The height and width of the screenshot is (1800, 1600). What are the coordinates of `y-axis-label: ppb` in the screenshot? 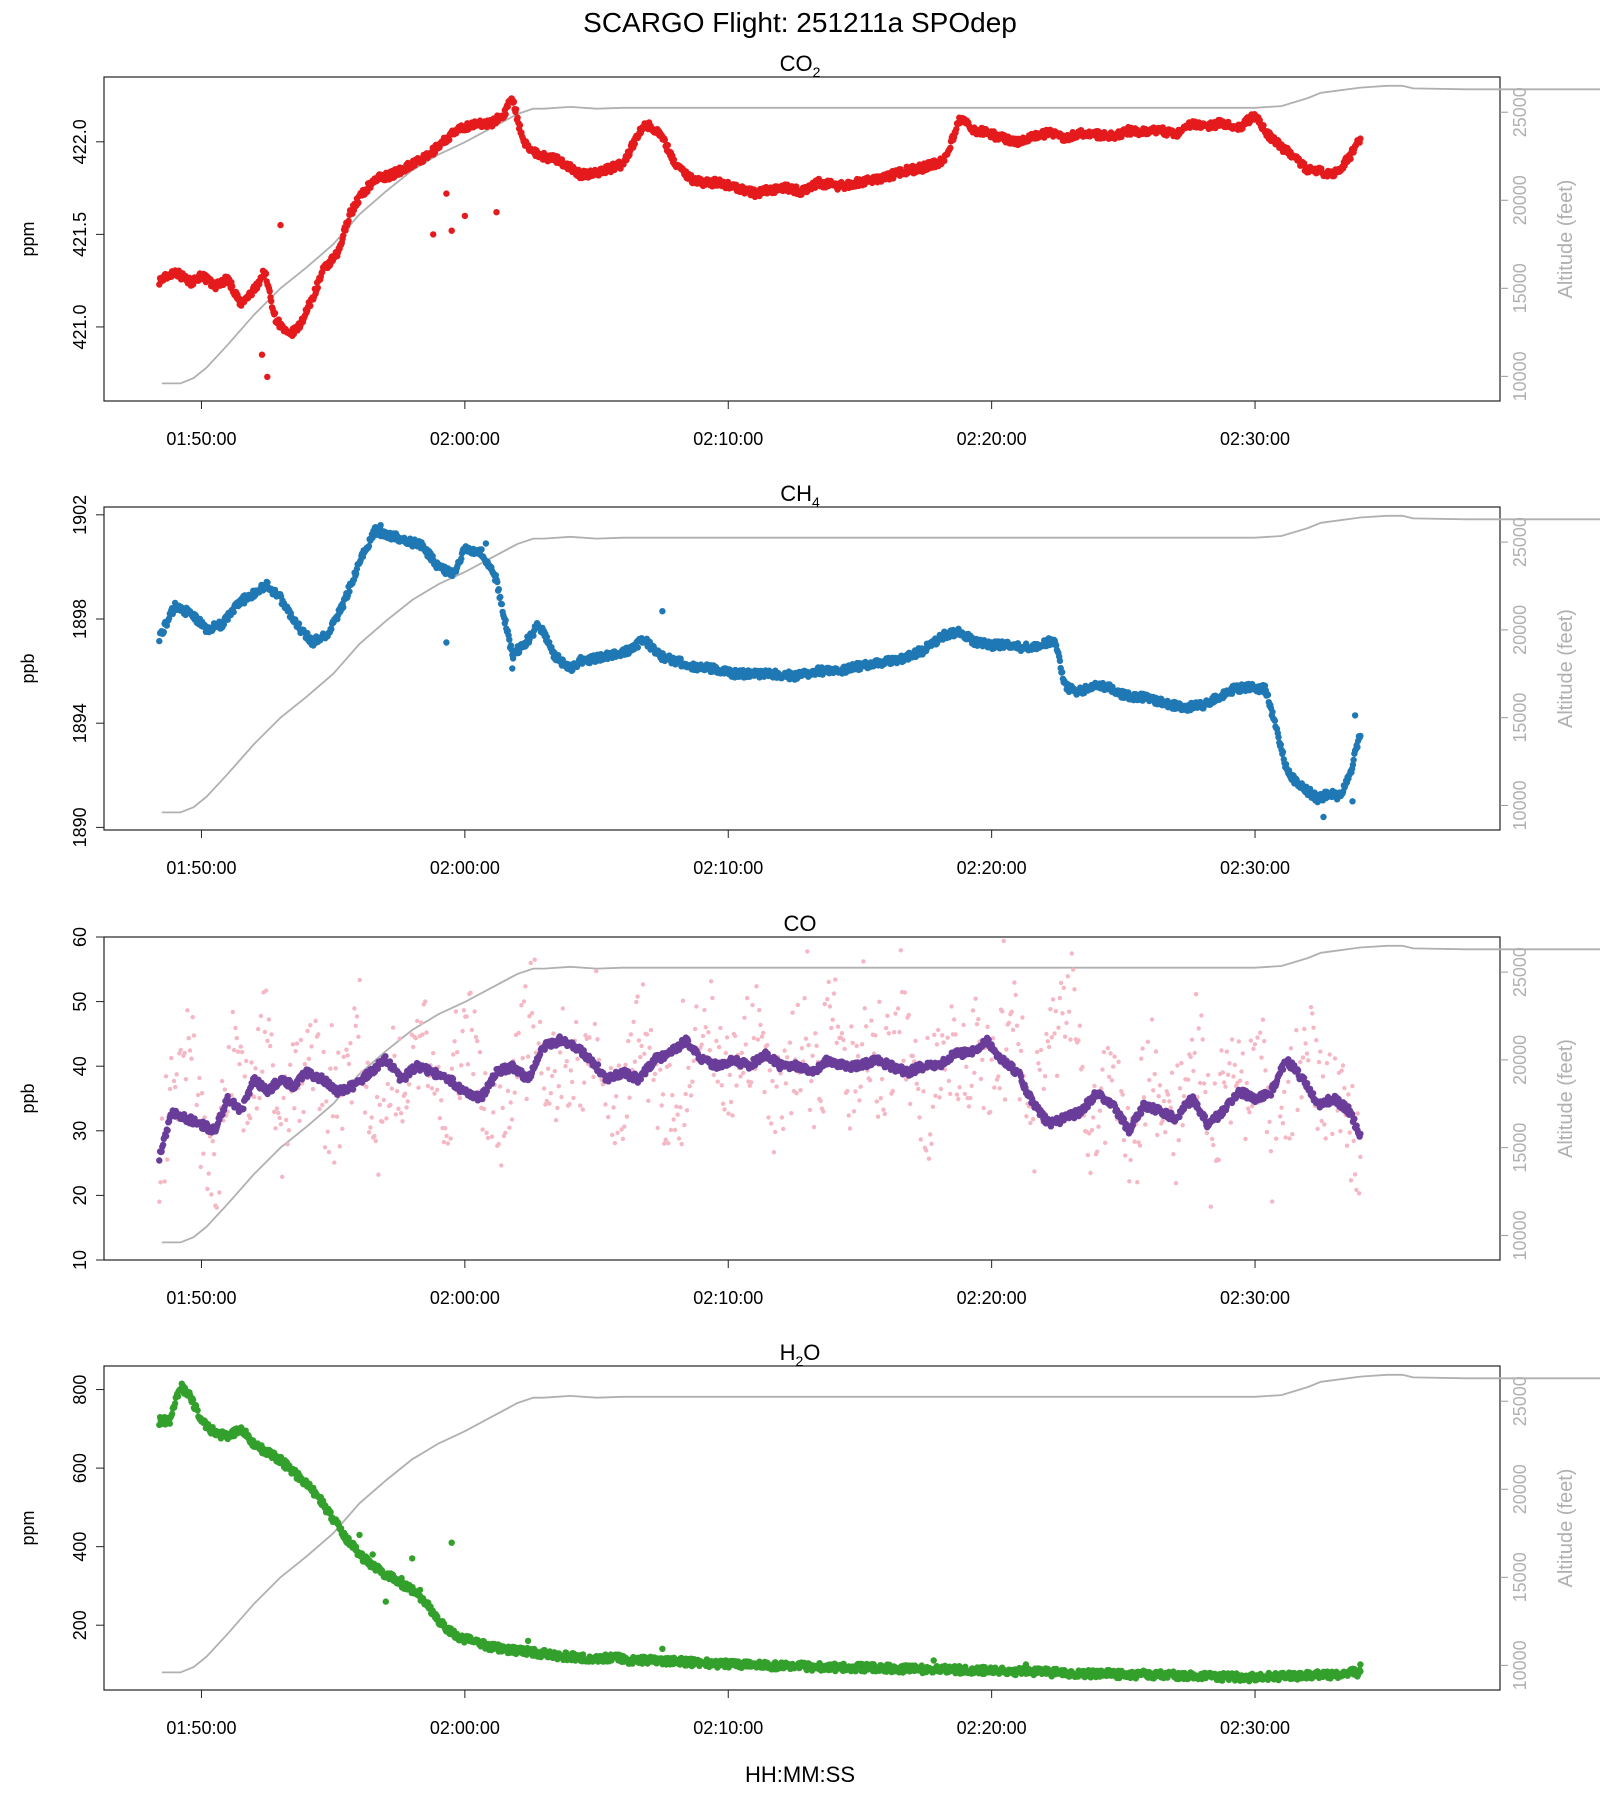 It's located at (28, 668).